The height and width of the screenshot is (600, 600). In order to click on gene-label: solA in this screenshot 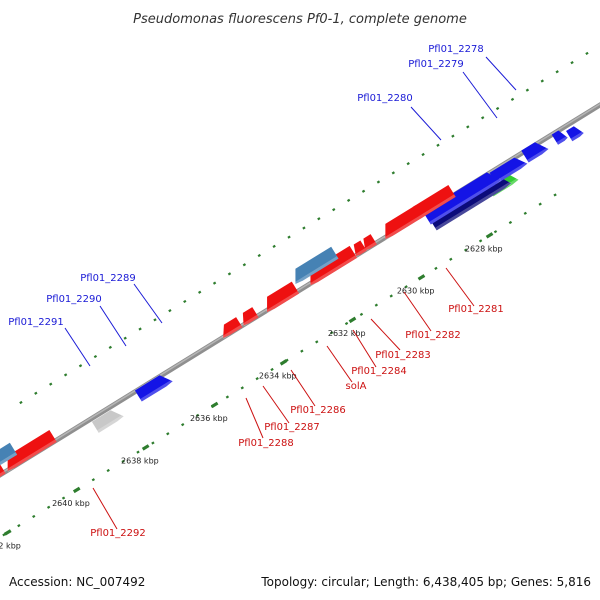, I will do `click(356, 386)`.